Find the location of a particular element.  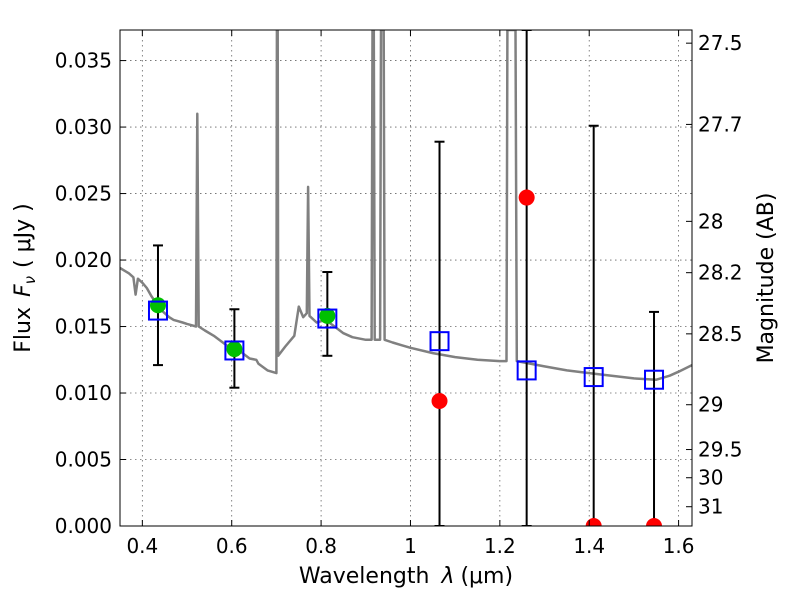

y-tick-label: 0.005 is located at coordinates (83, 460).